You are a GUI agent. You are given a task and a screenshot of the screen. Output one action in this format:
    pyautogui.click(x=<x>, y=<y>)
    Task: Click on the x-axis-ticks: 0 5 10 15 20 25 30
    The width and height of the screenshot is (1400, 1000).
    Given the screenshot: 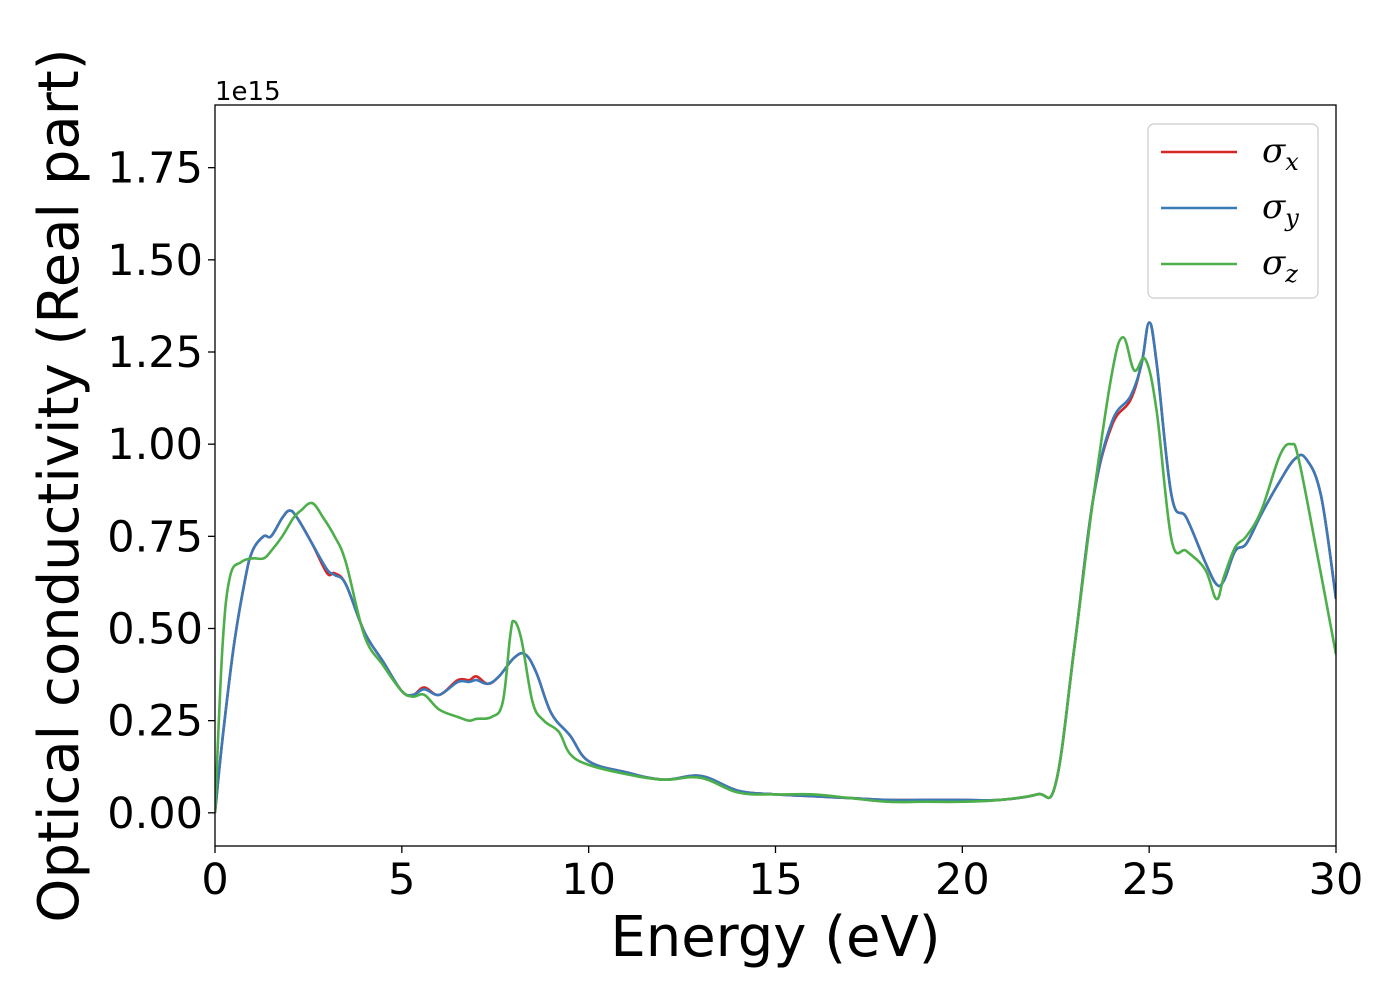 What is the action you would take?
    pyautogui.click(x=782, y=875)
    